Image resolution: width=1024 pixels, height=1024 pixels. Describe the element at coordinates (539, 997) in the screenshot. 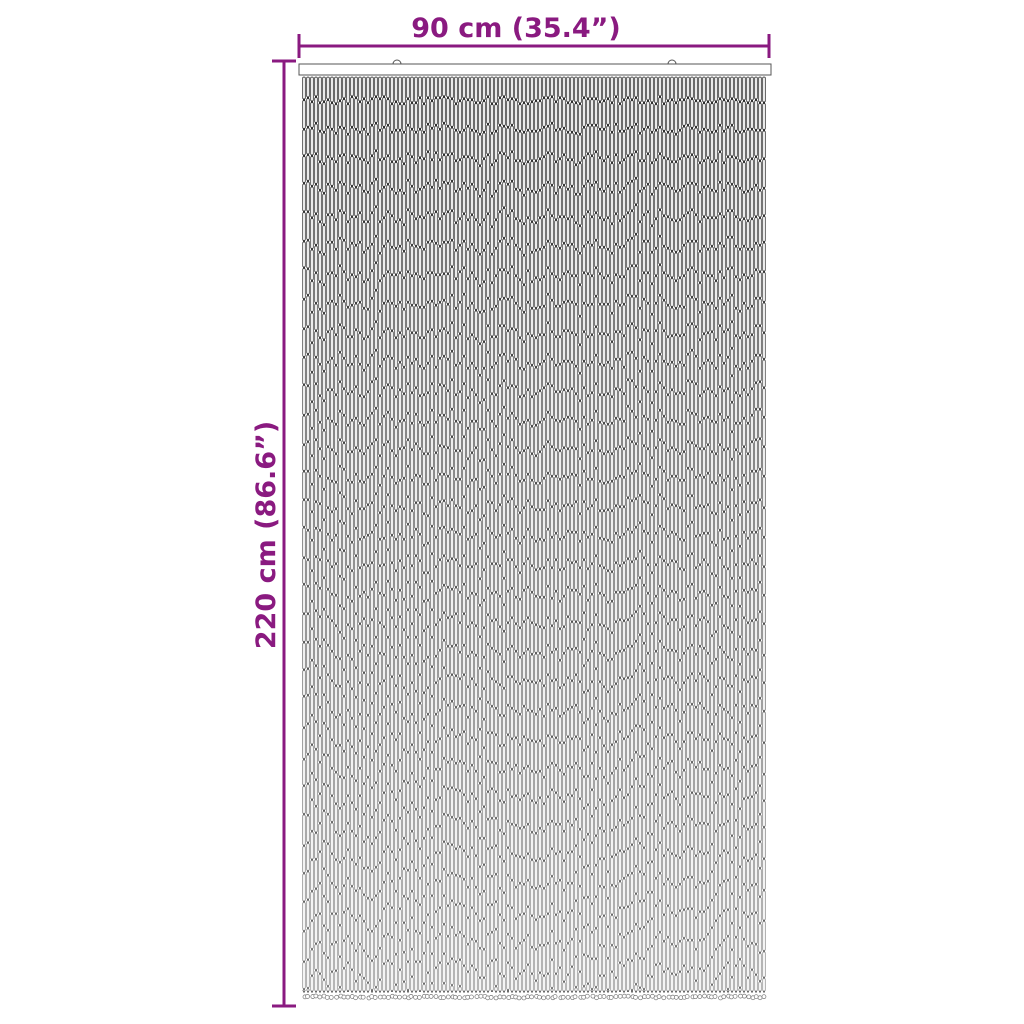

I see `end-bead` at that location.